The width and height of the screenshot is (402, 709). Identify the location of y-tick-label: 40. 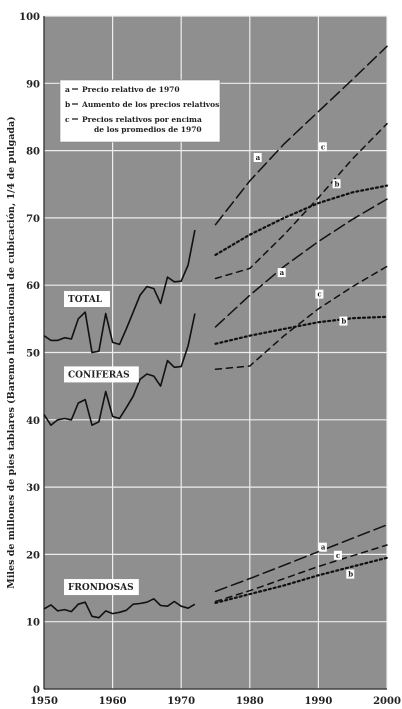
(33, 421).